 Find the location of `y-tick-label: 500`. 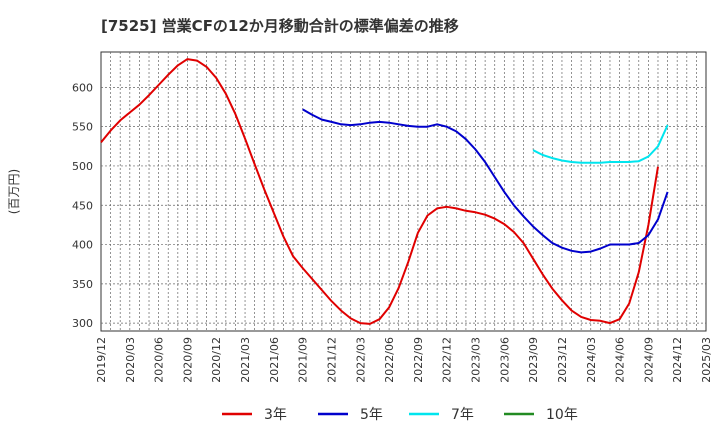

y-tick-label: 500 is located at coordinates (82, 166).